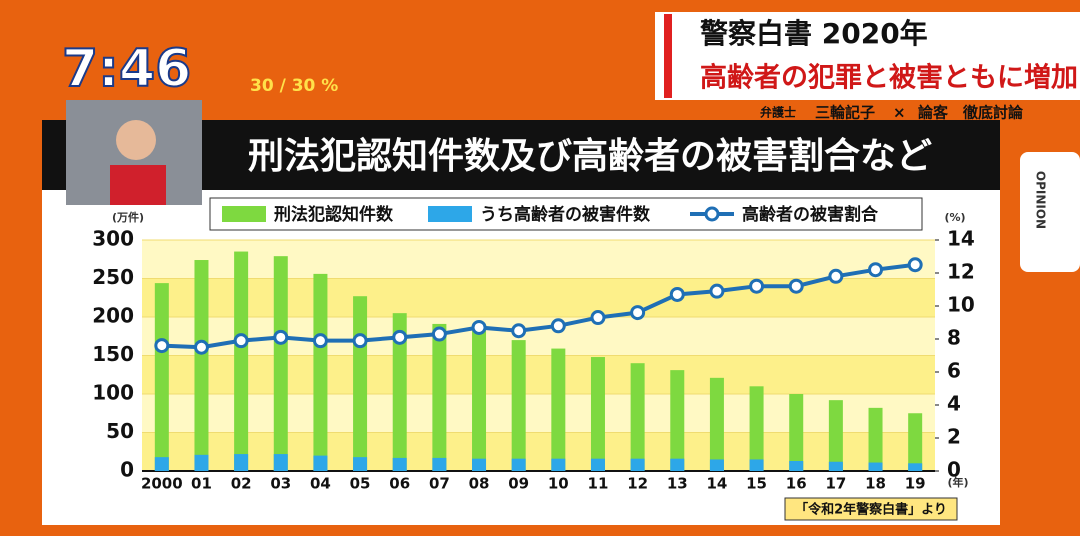 The width and height of the screenshot is (1080, 540). Describe the element at coordinates (796, 484) in the screenshot. I see `x-tick-label: 16` at that location.